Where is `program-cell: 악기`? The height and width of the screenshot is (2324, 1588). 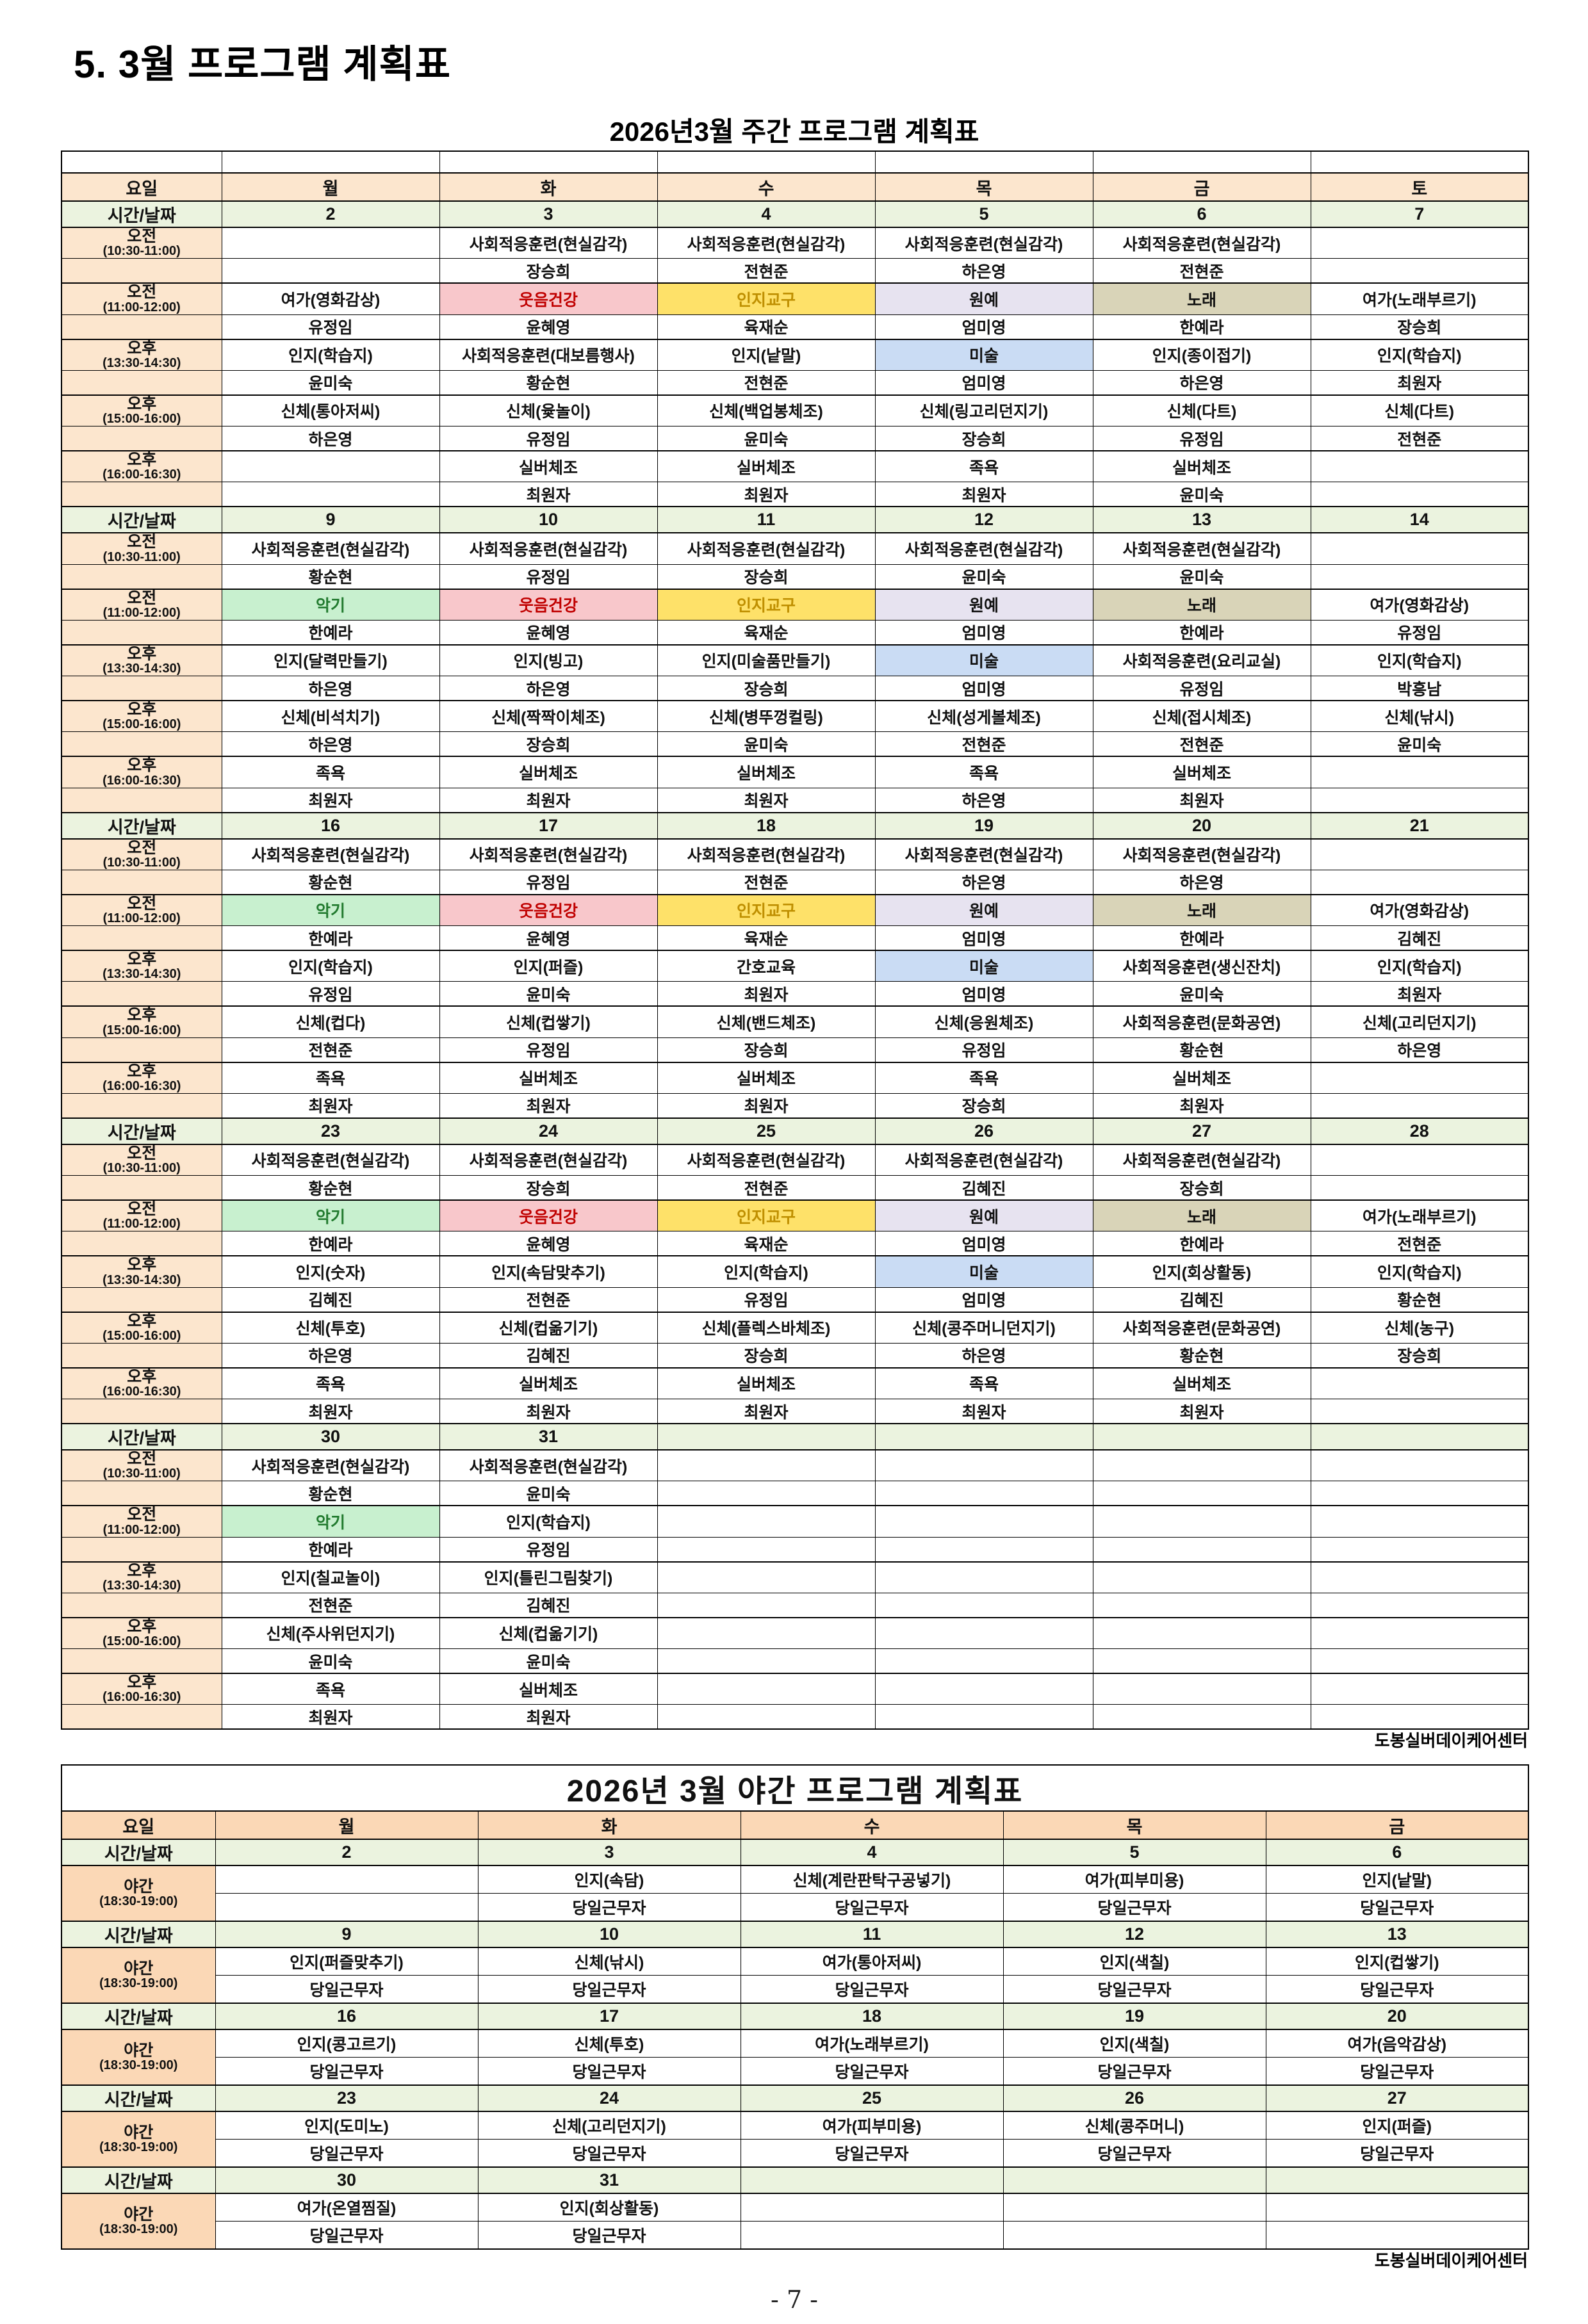 program-cell: 악기 is located at coordinates (330, 1521).